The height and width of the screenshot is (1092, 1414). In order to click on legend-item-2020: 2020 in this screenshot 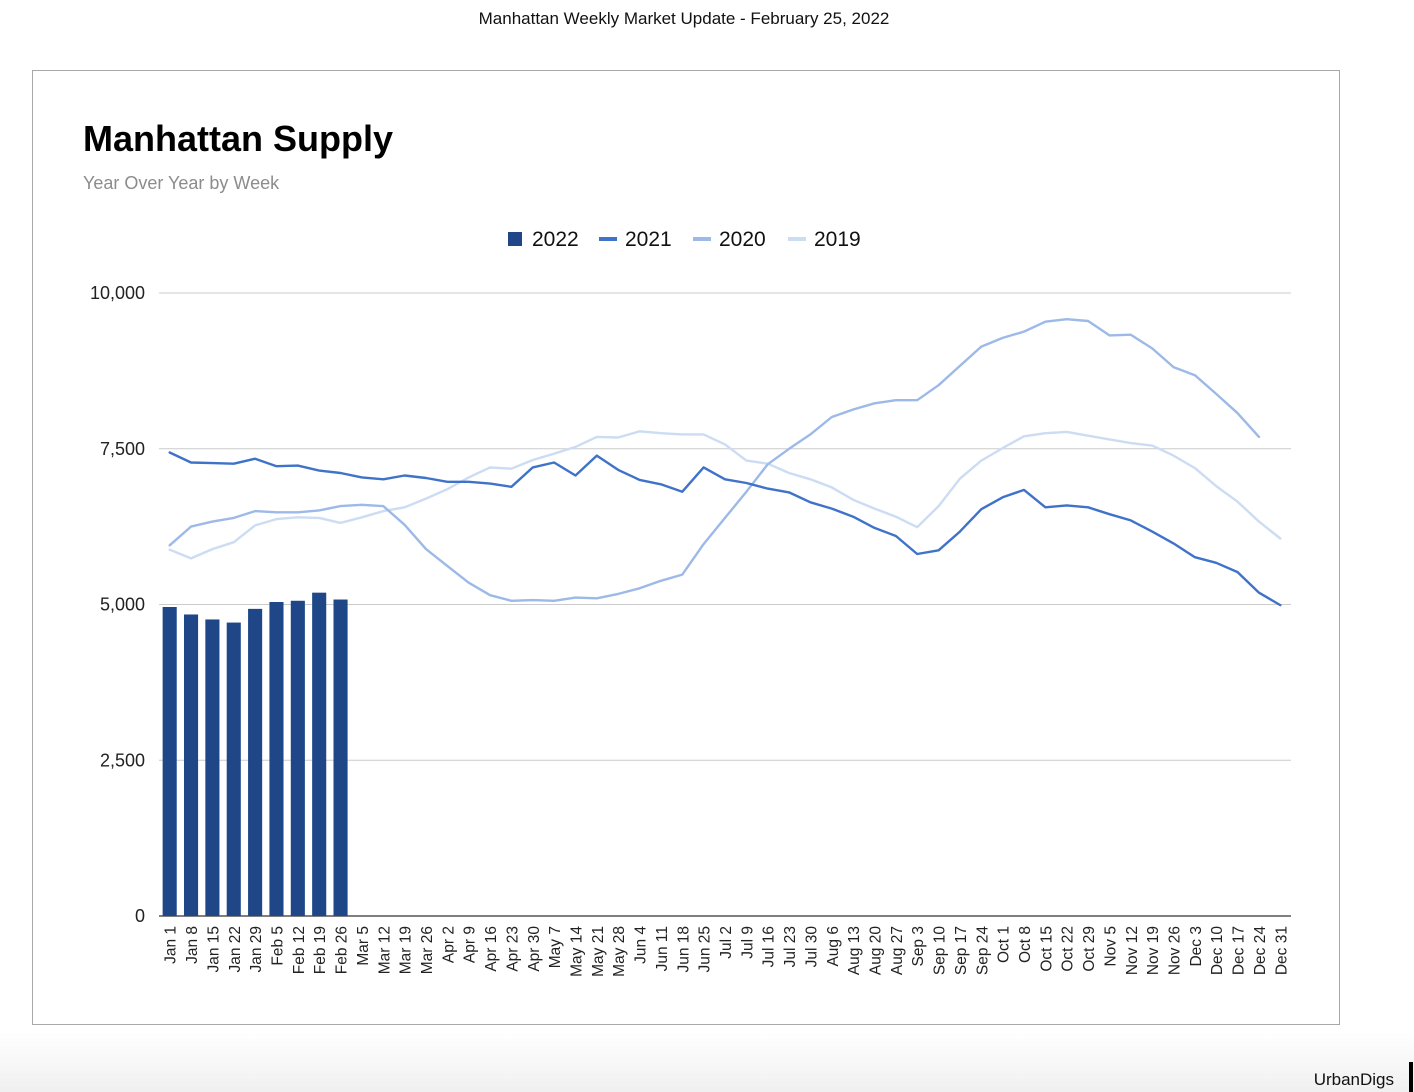, I will do `click(729, 239)`.